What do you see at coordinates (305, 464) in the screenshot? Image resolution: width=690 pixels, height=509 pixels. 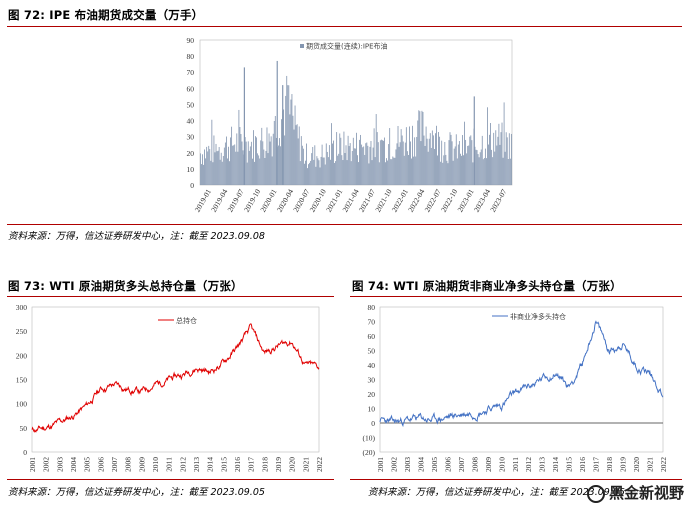 I see `x-tick-label: 2021` at bounding box center [305, 464].